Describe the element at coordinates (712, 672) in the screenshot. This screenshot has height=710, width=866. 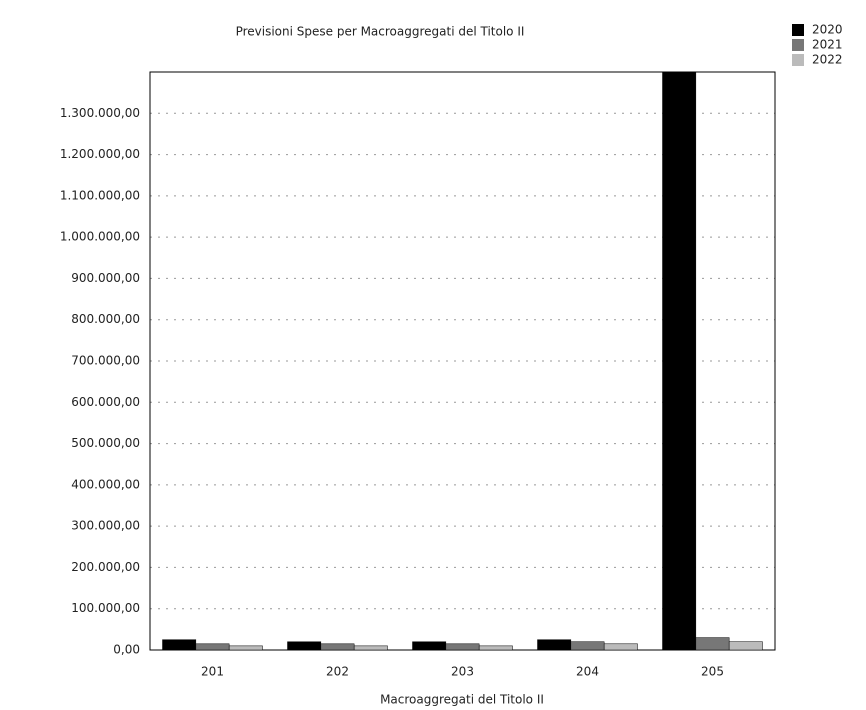
I see `x-tick-label: 205` at that location.